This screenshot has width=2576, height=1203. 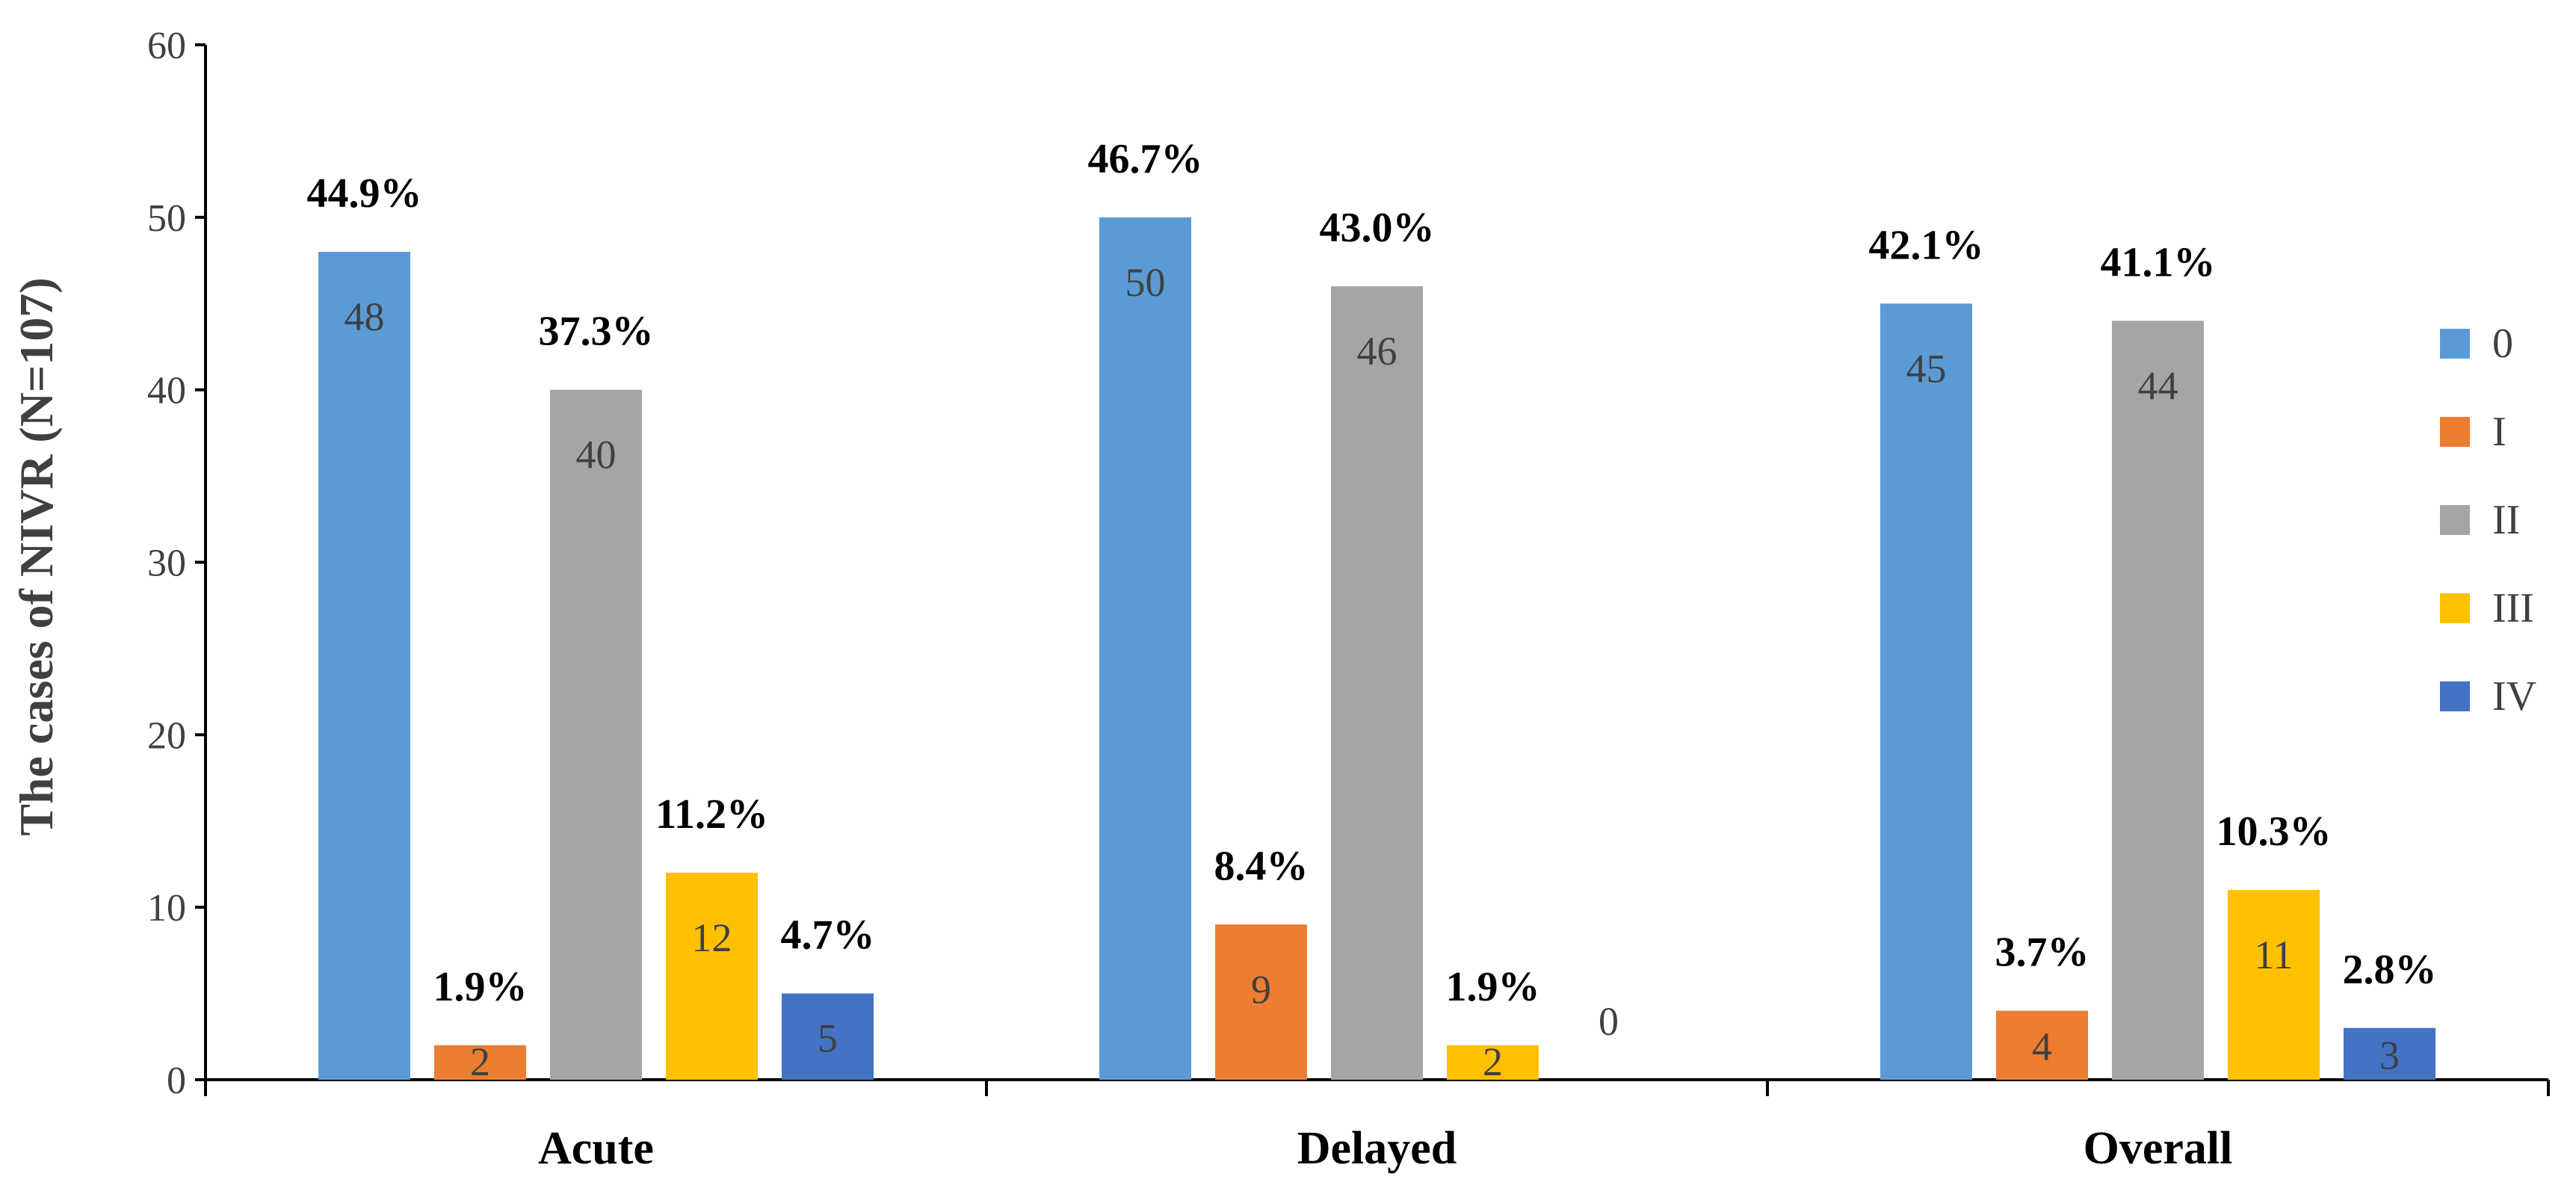 What do you see at coordinates (596, 332) in the screenshot?
I see `data-percent-label: 37.3%` at bounding box center [596, 332].